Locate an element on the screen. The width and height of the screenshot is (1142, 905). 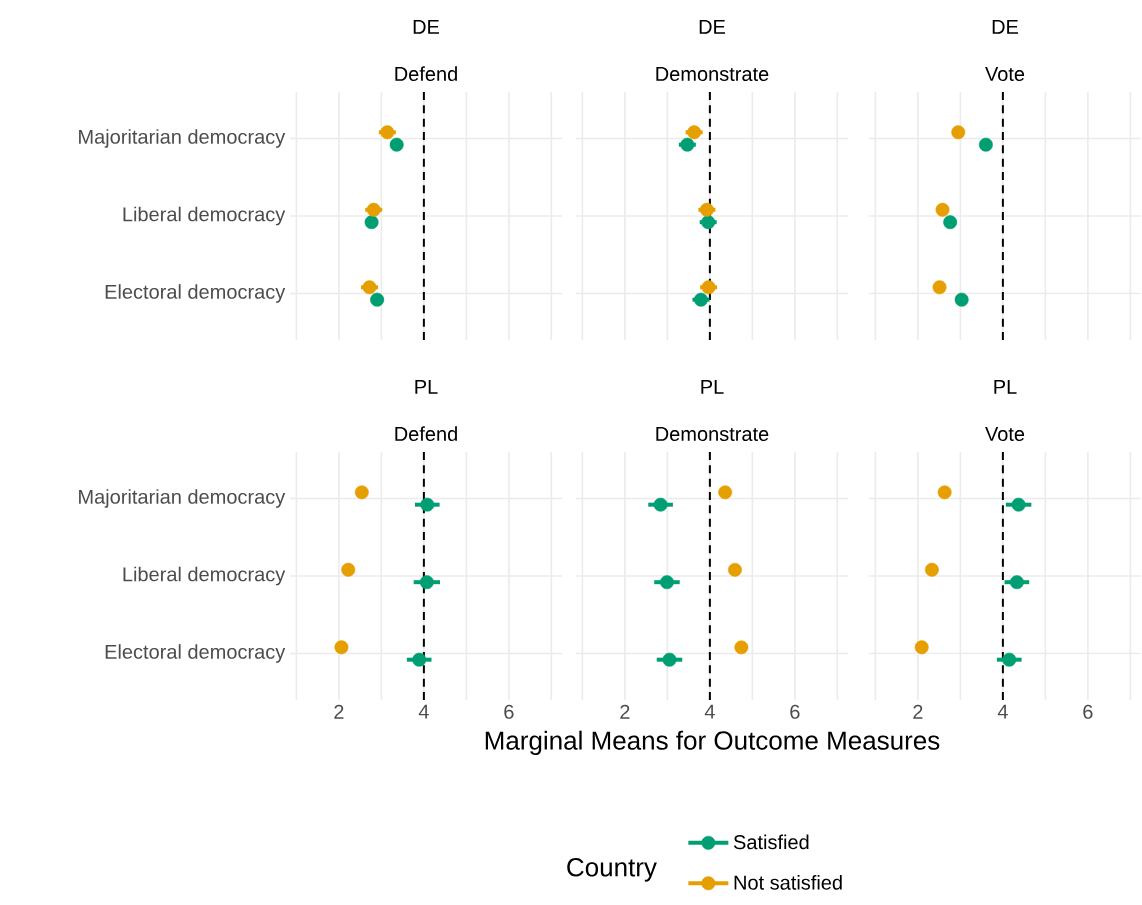
x-axis-title: Marginal Means for Outcome Measures is located at coordinates (712, 742).